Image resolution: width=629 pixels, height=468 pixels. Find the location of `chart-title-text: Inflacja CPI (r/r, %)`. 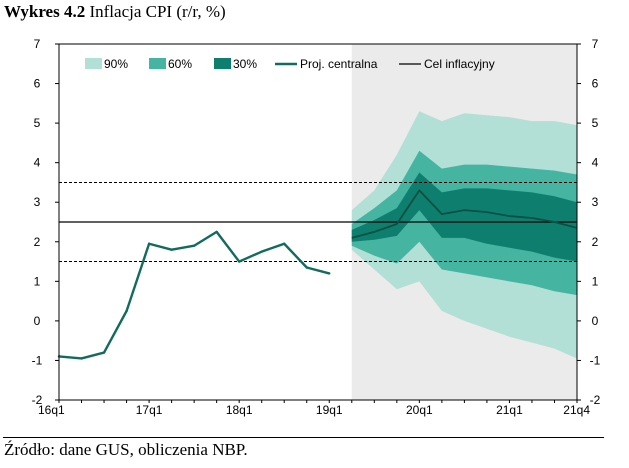

chart-title-text: Inflacja CPI (r/r, %) is located at coordinates (155, 11).